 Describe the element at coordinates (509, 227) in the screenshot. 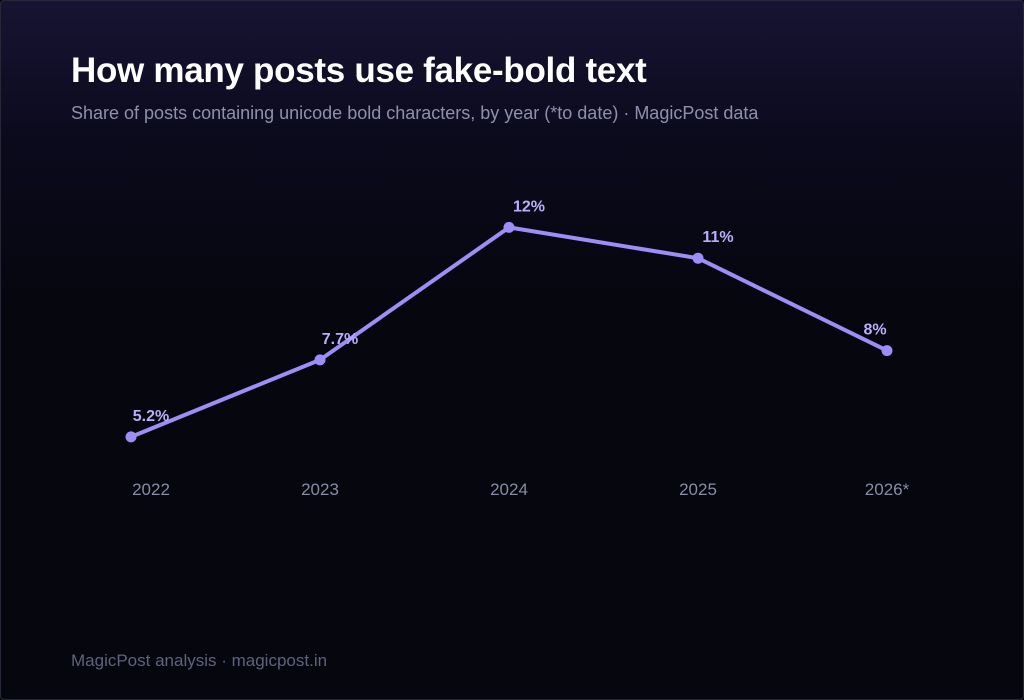

I see `data-point-2024` at that location.